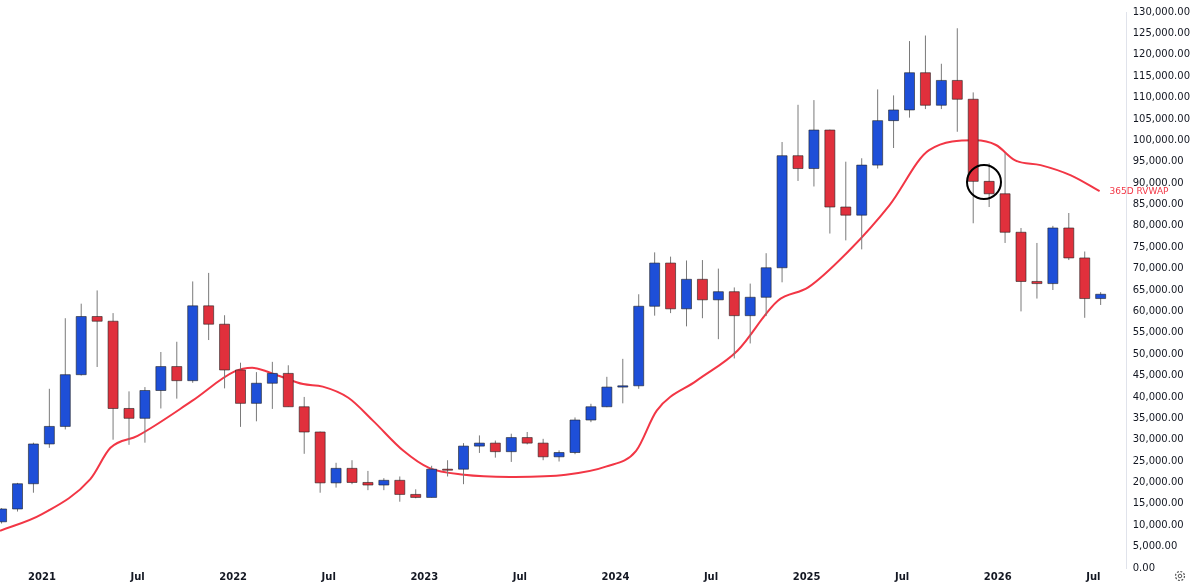 The height and width of the screenshot is (588, 1200). Describe the element at coordinates (1161, 97) in the screenshot. I see `y-tick-label: 110,000.00` at that location.